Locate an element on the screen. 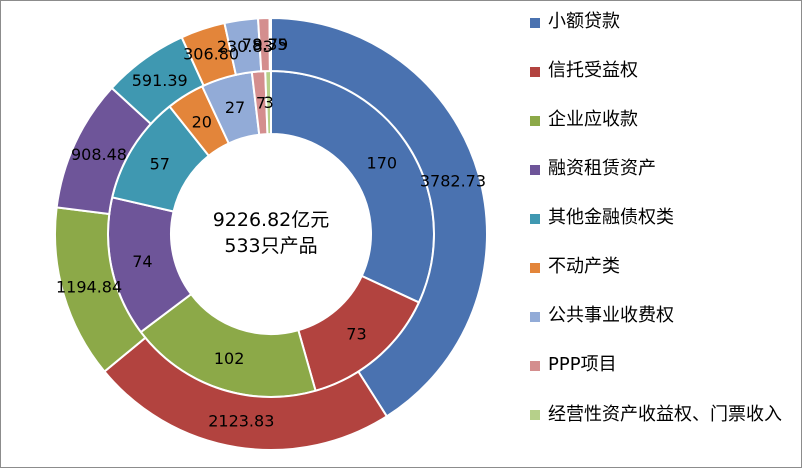  center-total-amount: 9226.82亿元 is located at coordinates (271, 220).